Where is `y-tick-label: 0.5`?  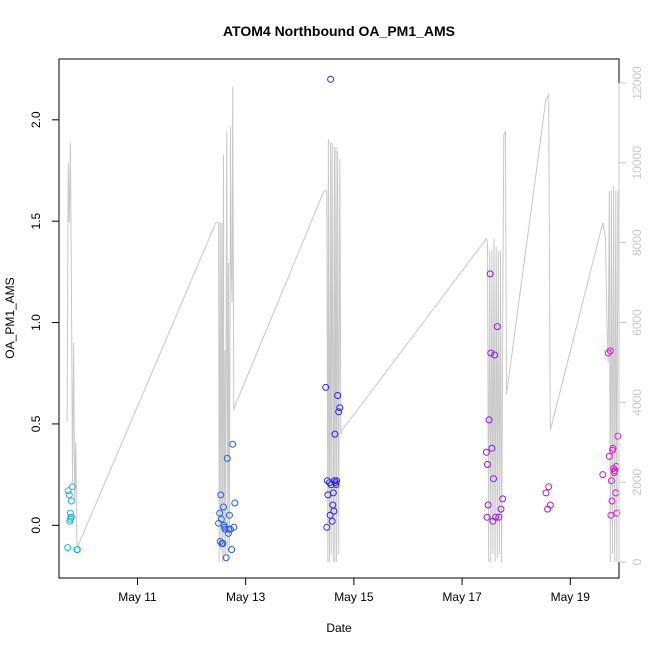
y-tick-label: 0.5 is located at coordinates (36, 423).